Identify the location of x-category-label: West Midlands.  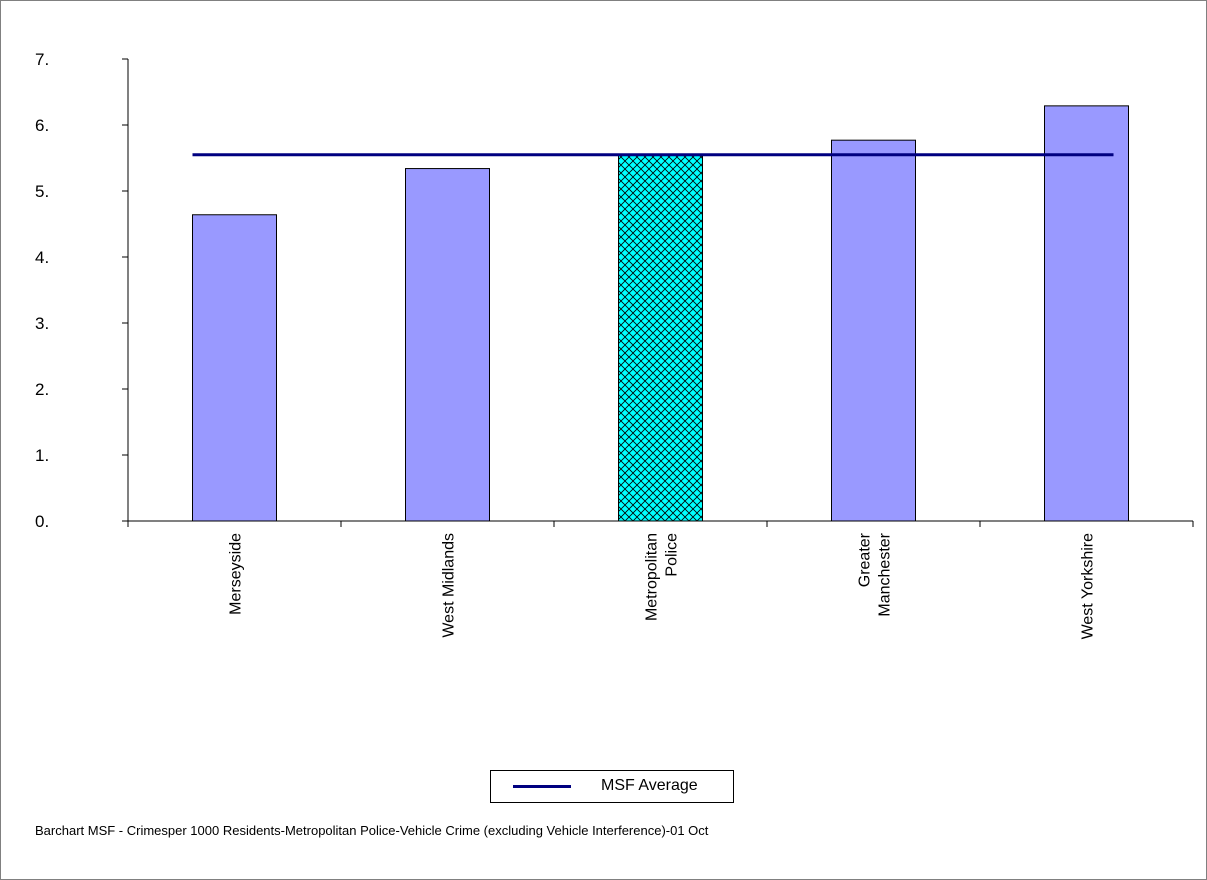
(449, 585).